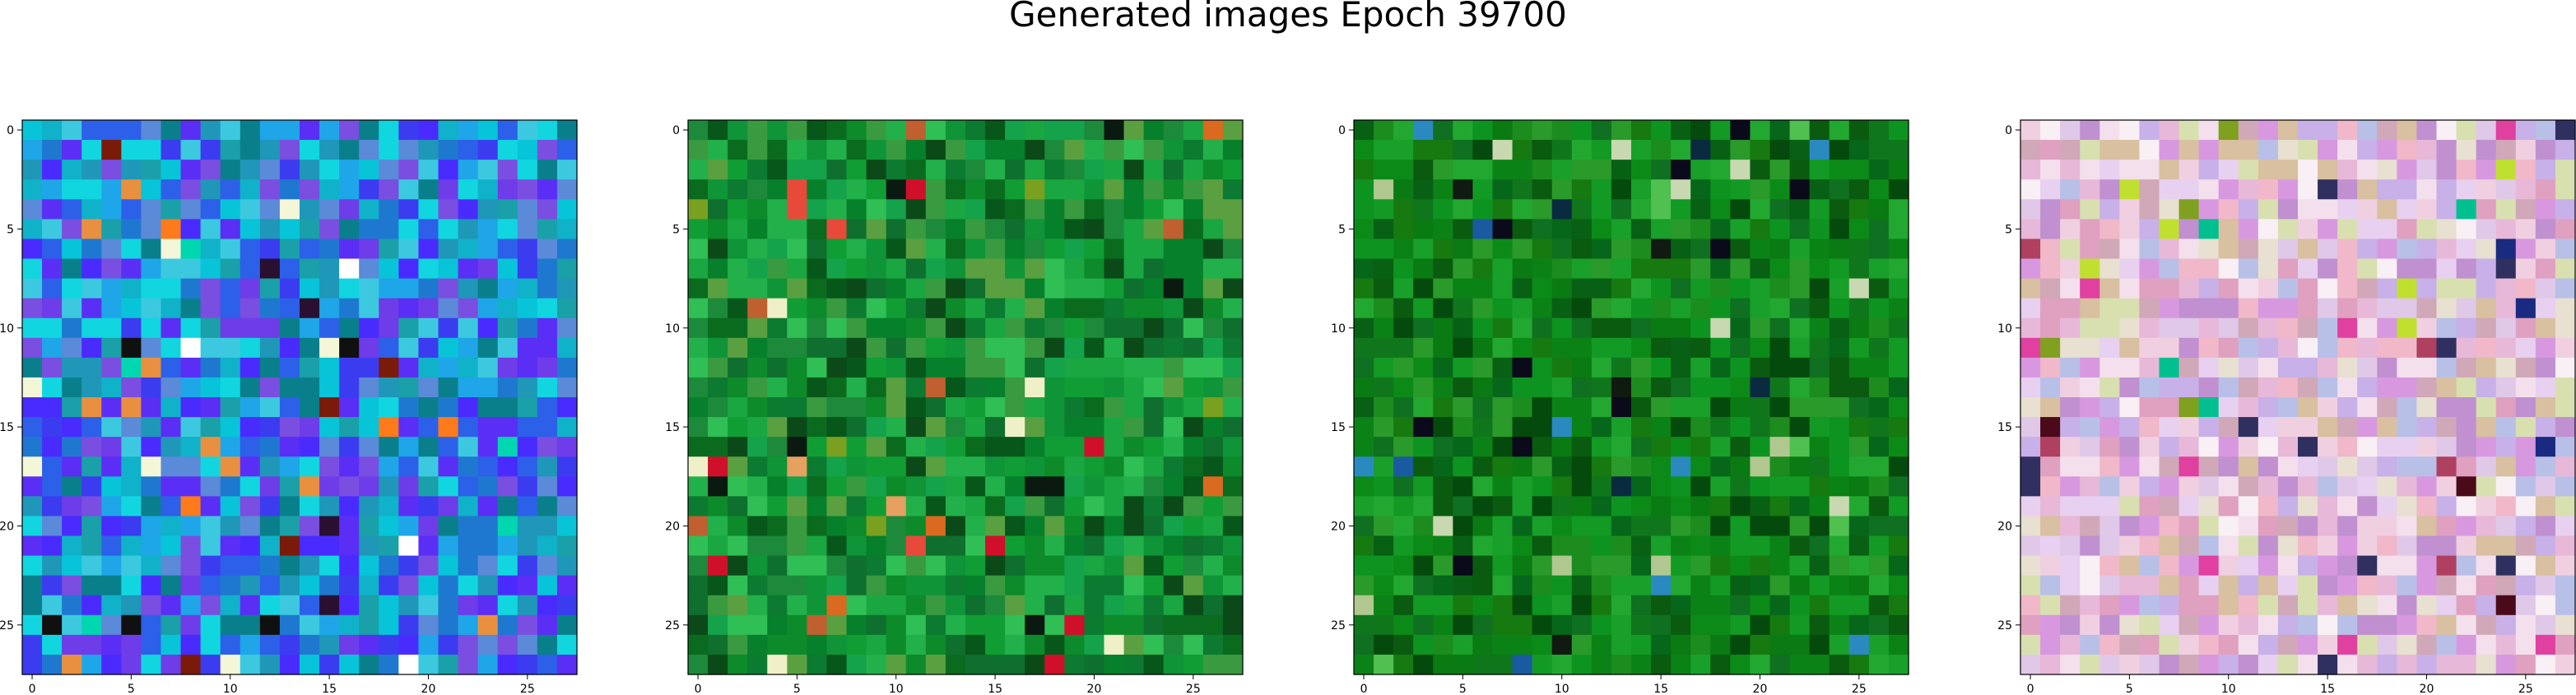 The image size is (2576, 695). Describe the element at coordinates (2427, 689) in the screenshot. I see `x-tick-label: 20` at that location.